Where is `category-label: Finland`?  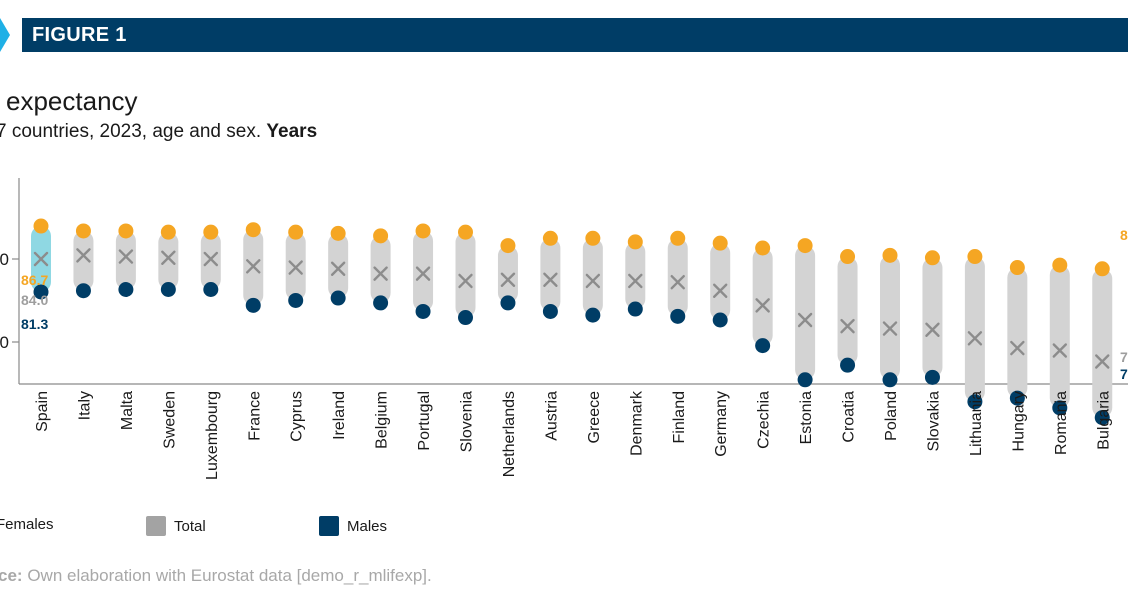 category-label: Finland is located at coordinates (679, 417).